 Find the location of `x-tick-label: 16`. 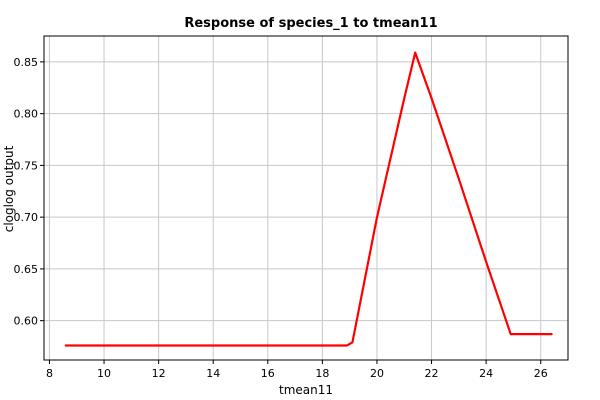

x-tick-label: 16 is located at coordinates (268, 373).